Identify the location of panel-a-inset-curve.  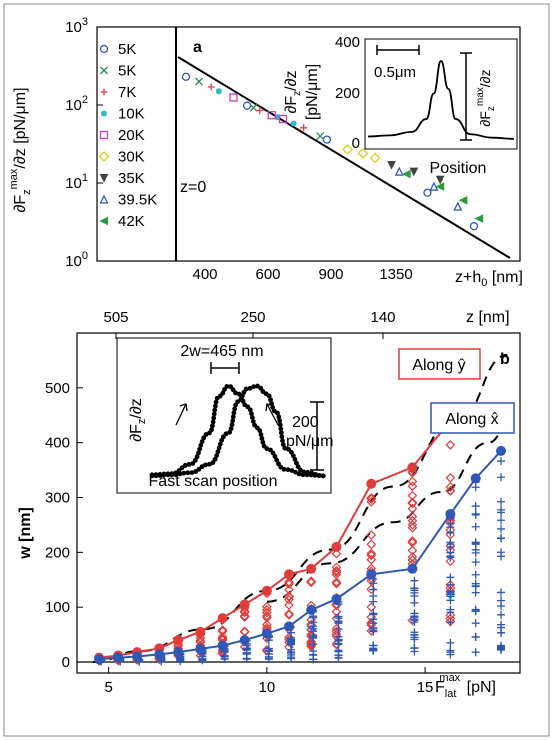
(441, 100).